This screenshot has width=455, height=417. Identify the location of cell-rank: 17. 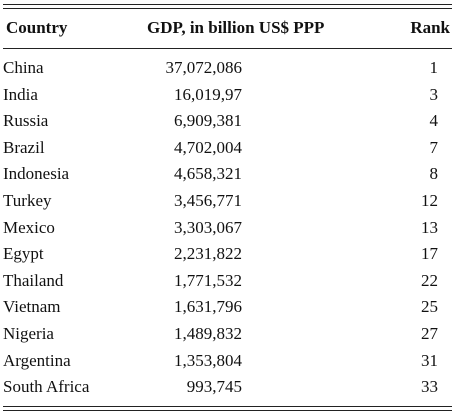
(429, 254).